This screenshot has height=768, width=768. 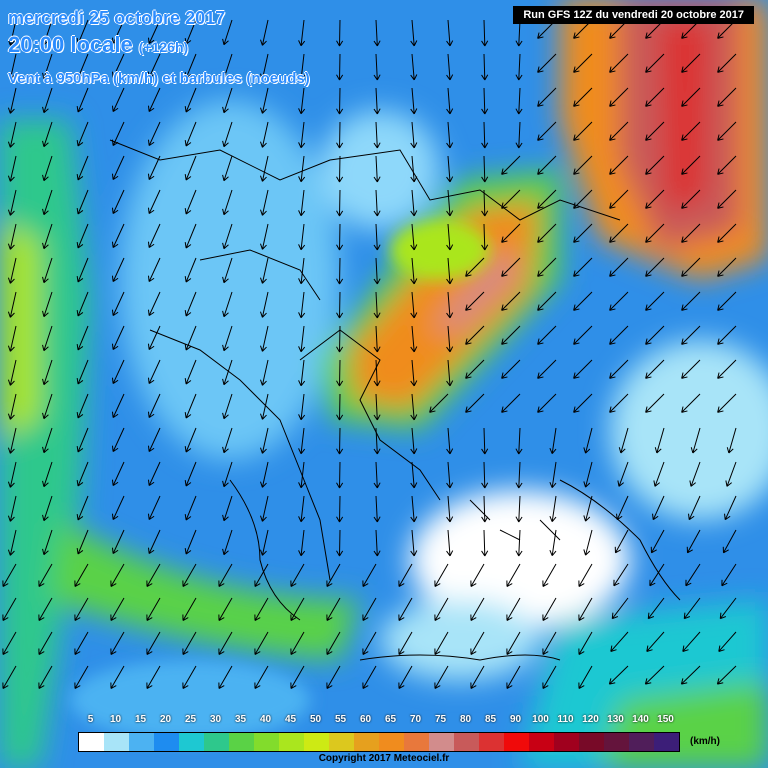 I want to click on legend-tick-label: 120, so click(x=590, y=719).